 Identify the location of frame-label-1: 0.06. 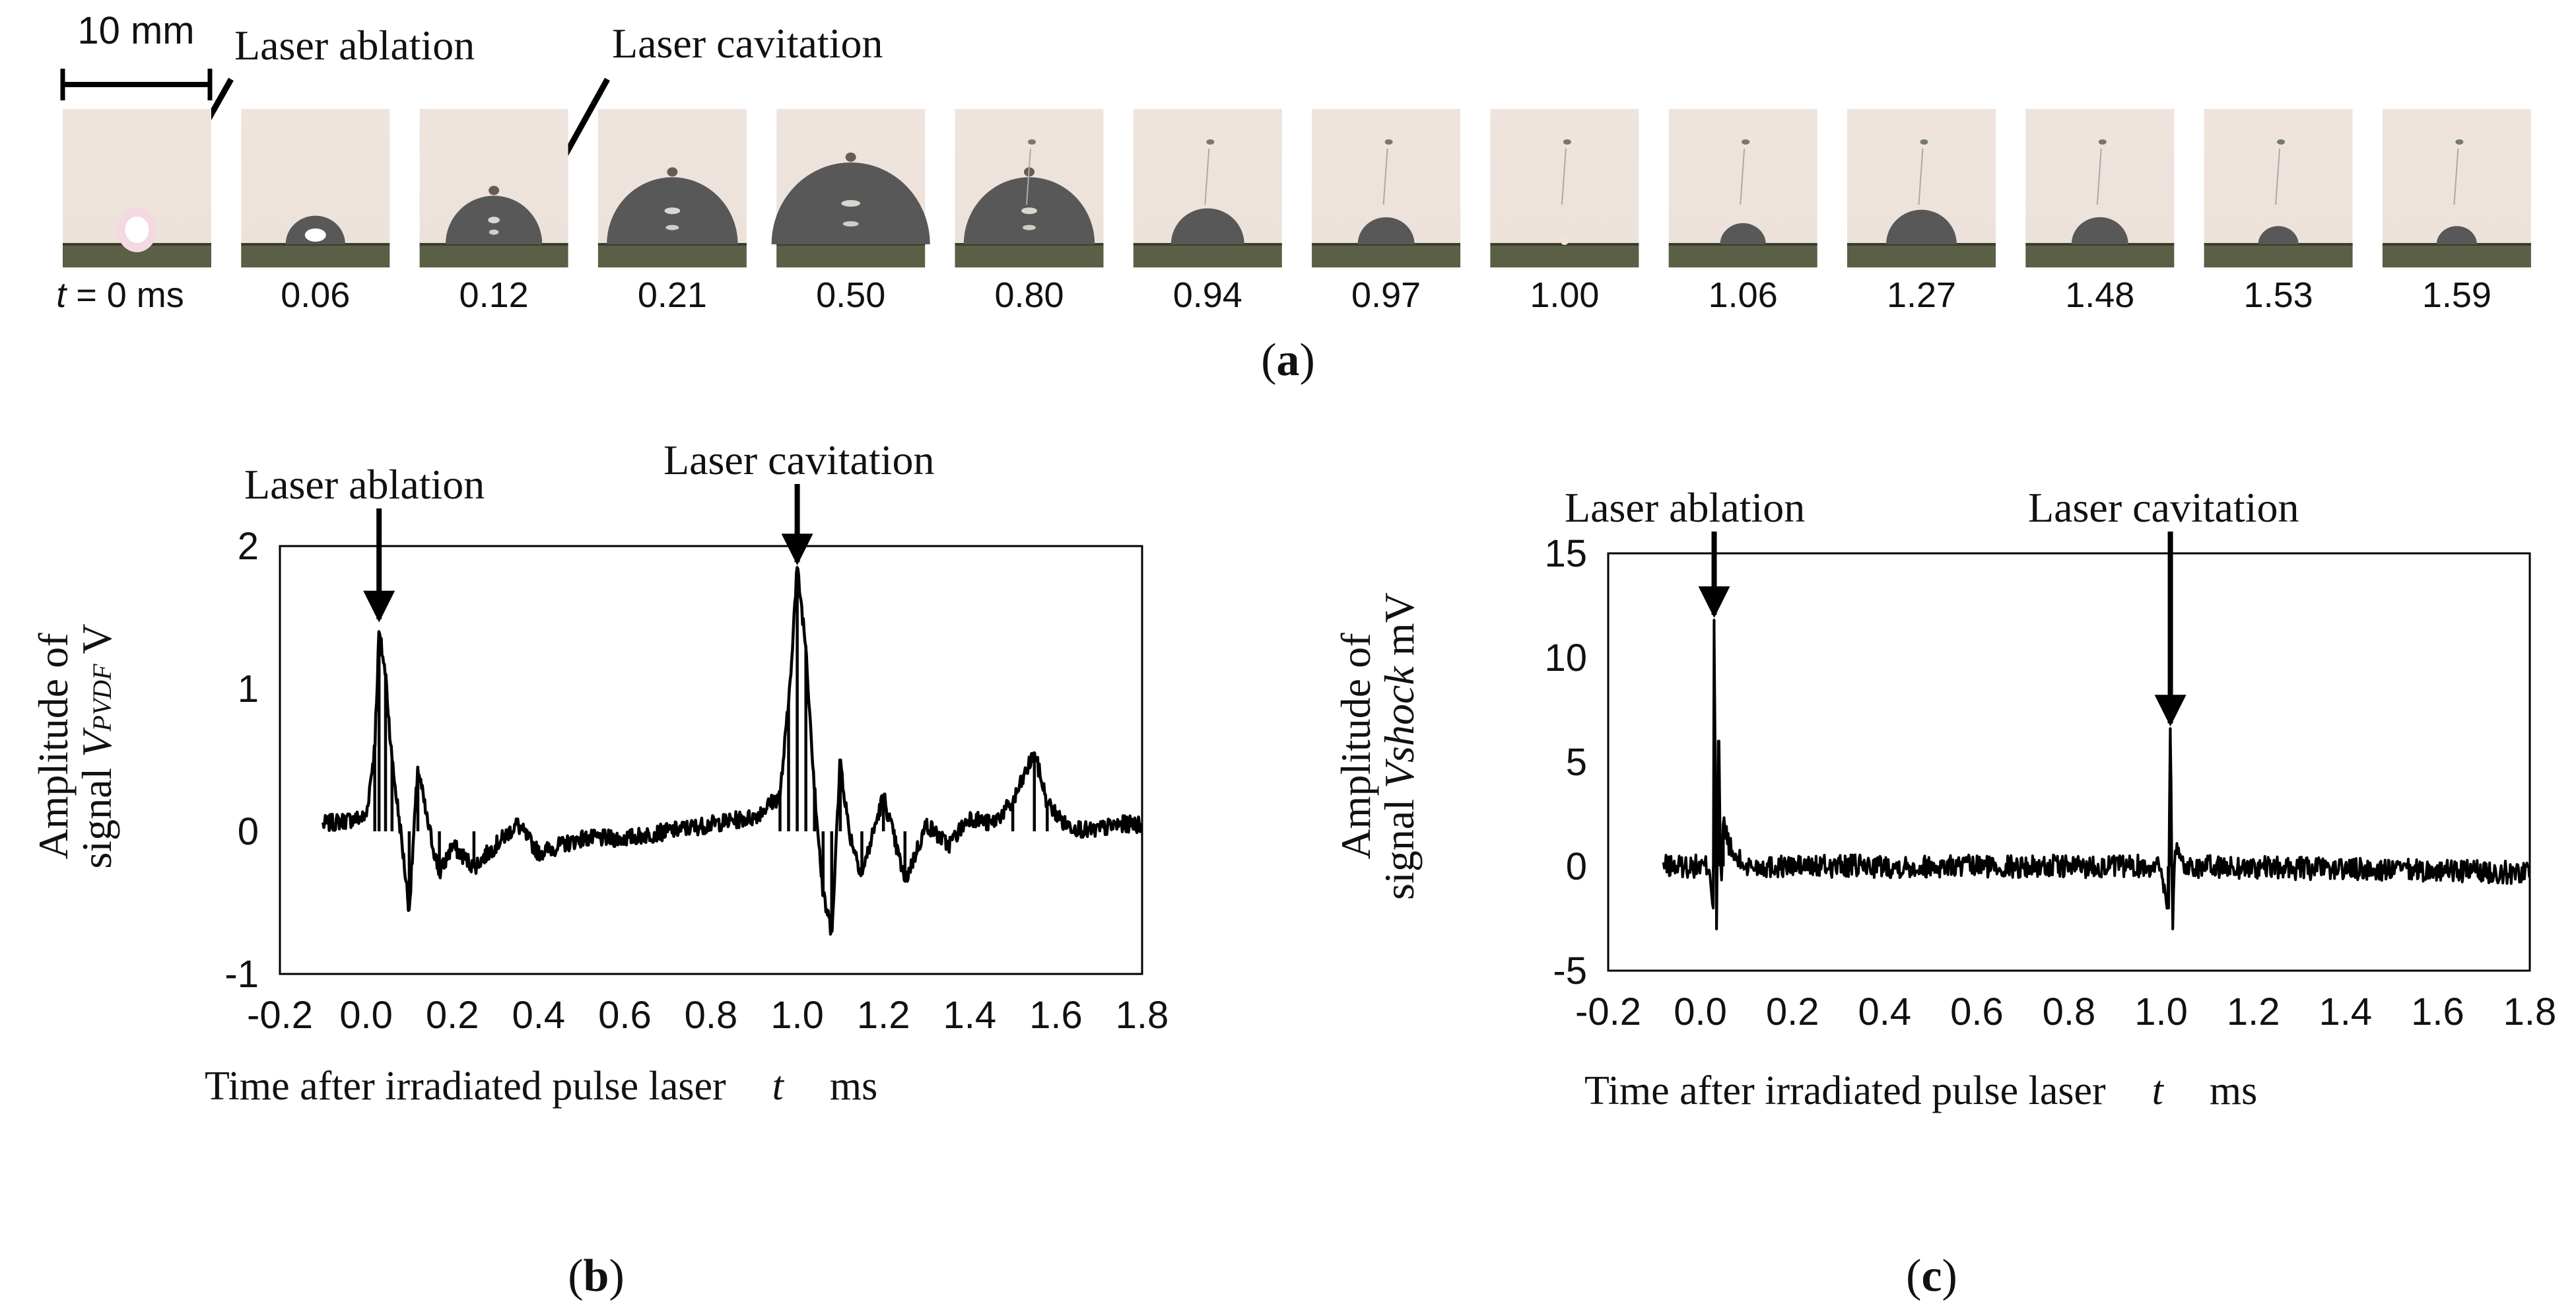
(316, 295).